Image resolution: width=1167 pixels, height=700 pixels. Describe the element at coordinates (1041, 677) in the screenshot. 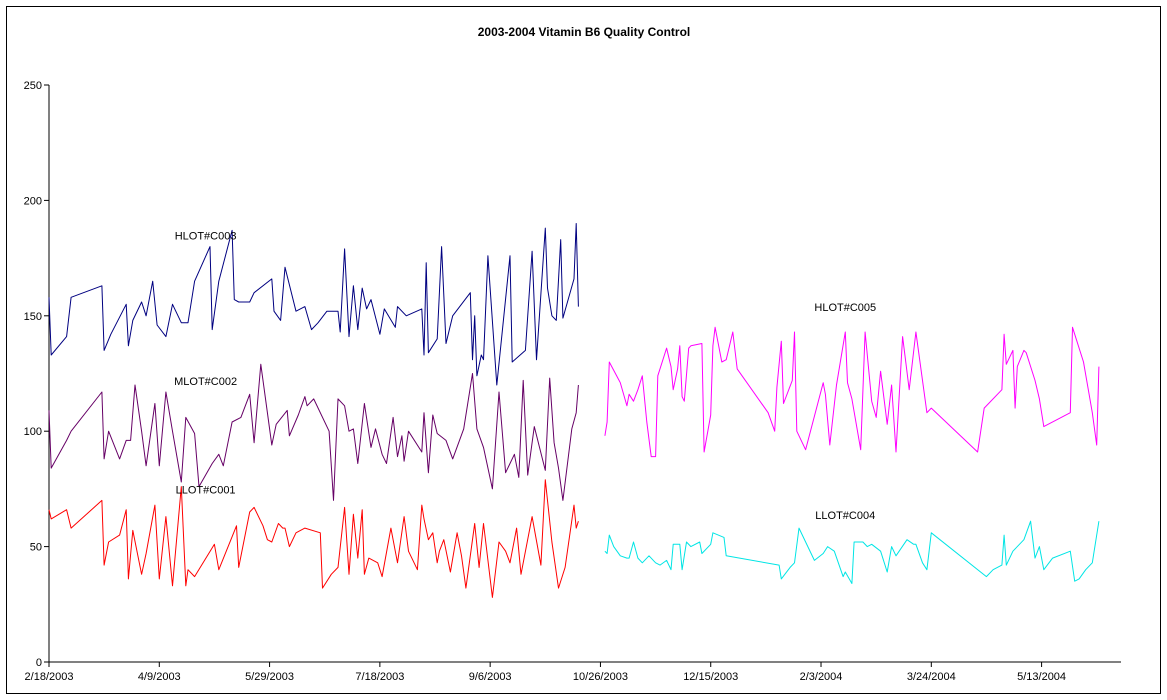

I see `x-tick-label: 5/13/2004` at that location.